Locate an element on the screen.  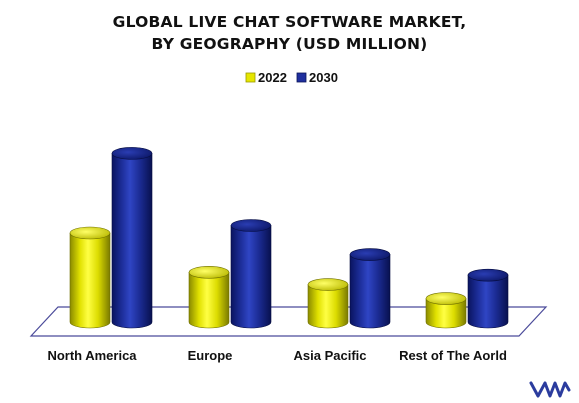
x-tick-label-north-america: North America is located at coordinates (92, 355).